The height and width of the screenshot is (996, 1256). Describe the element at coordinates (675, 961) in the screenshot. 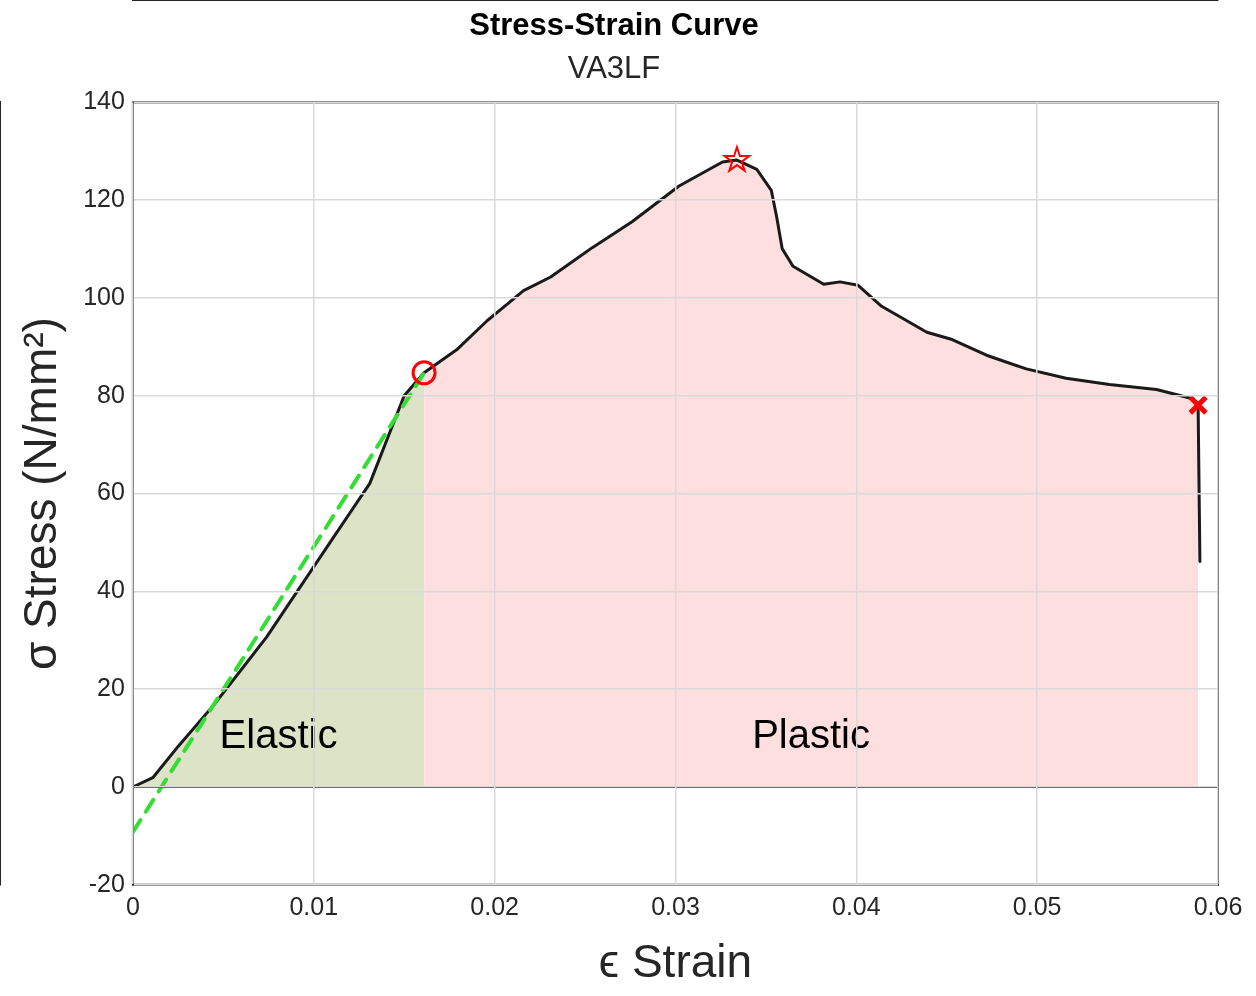

I see `x-axis-title: ϵ Strain` at that location.